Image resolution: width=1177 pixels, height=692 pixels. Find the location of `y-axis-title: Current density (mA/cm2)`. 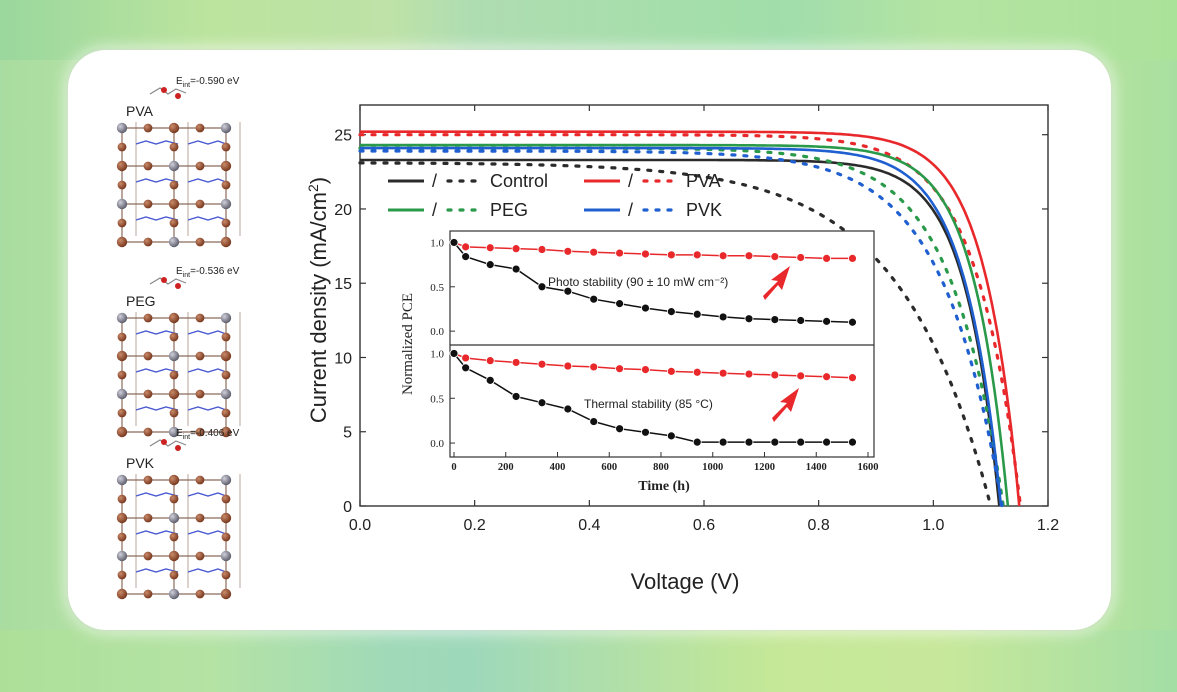

y-axis-title: Current density (mA/cm2) is located at coordinates (318, 300).